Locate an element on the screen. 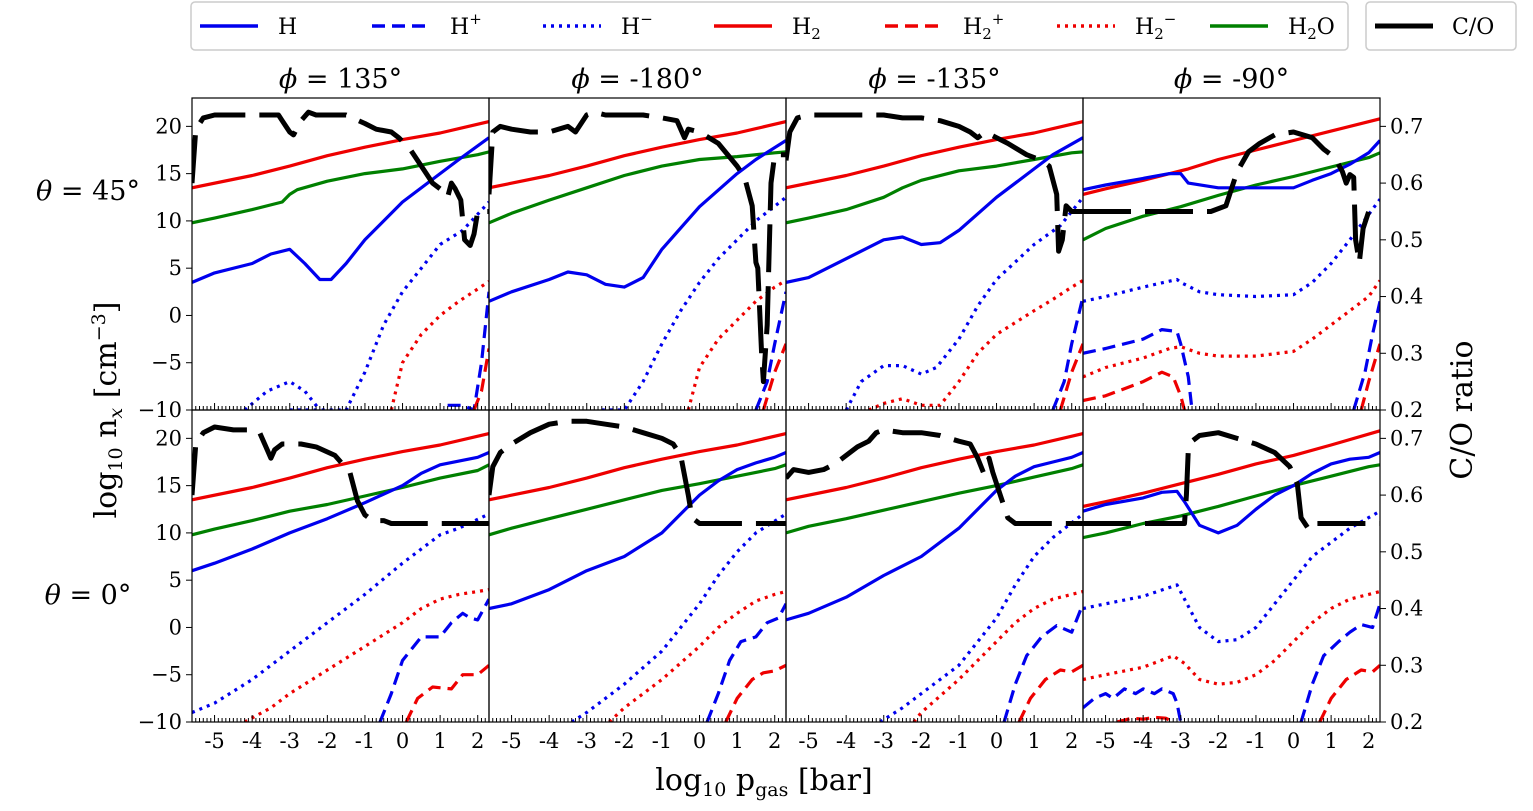 This screenshot has height=811, width=1533. legend-label-H2p: H2+ is located at coordinates (983, 26).